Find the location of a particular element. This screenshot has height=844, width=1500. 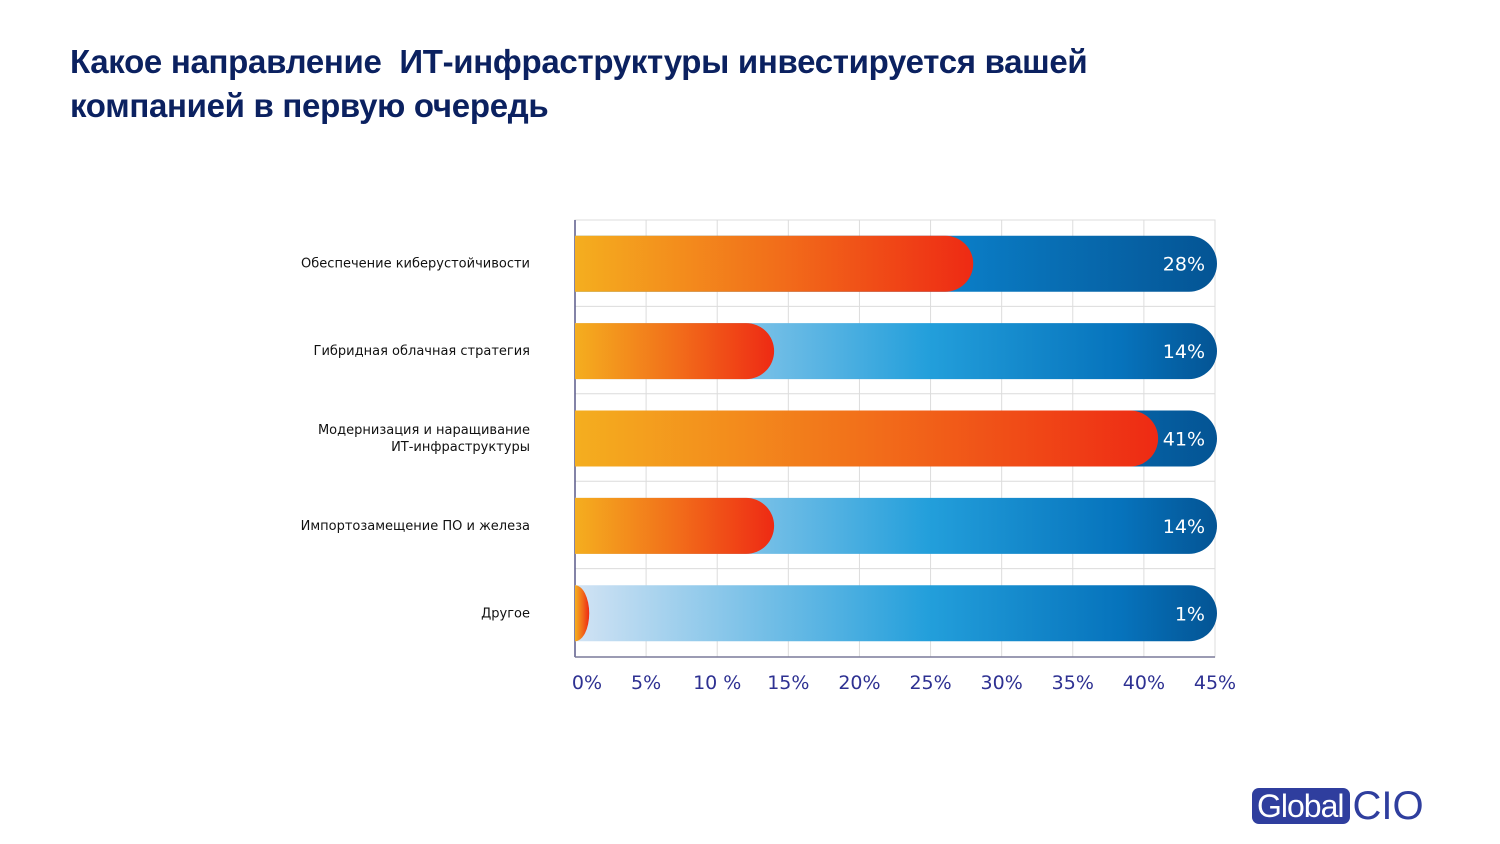

x-tick-label: 5% is located at coordinates (646, 683).